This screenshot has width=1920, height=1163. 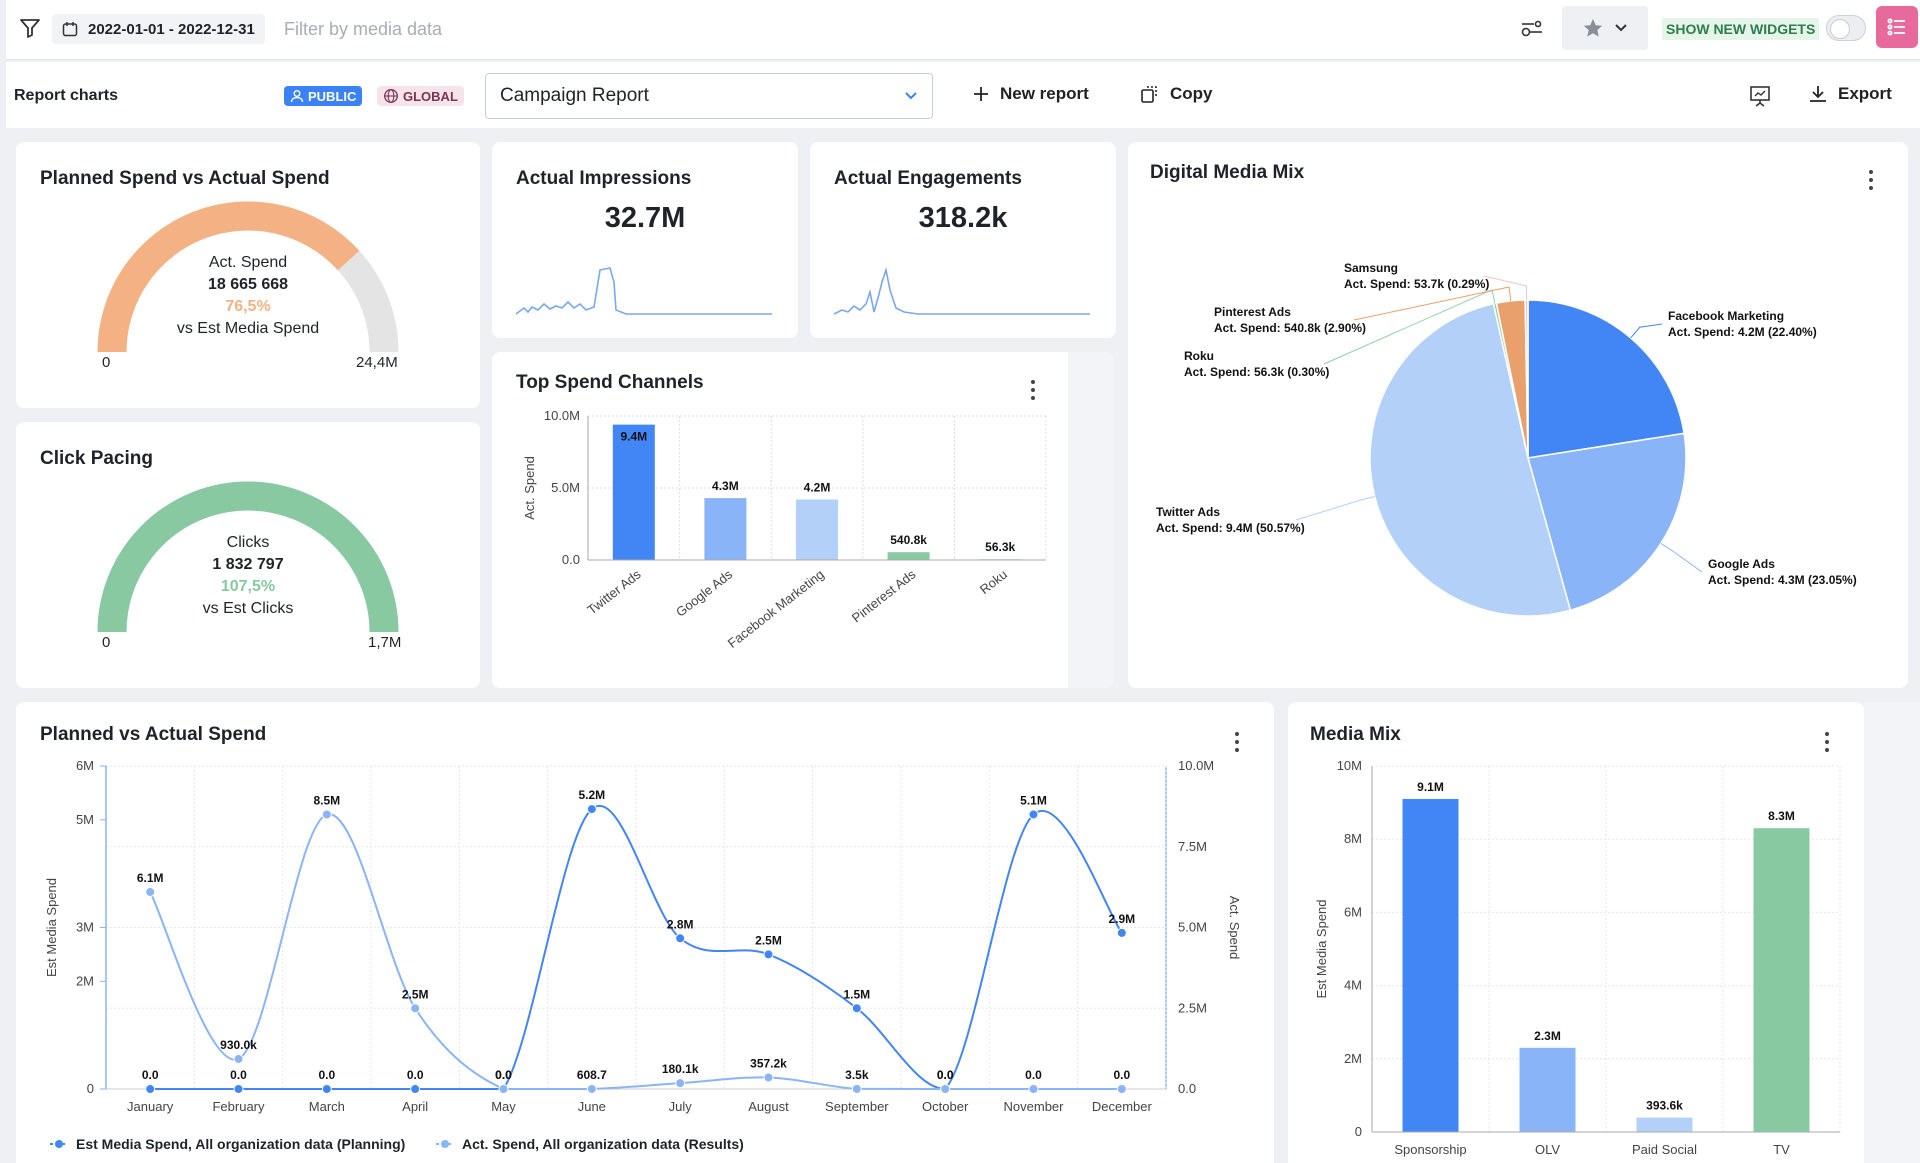 I want to click on date-range-picker: 2022-01-01 - 2022-12-31, so click(x=158, y=29).